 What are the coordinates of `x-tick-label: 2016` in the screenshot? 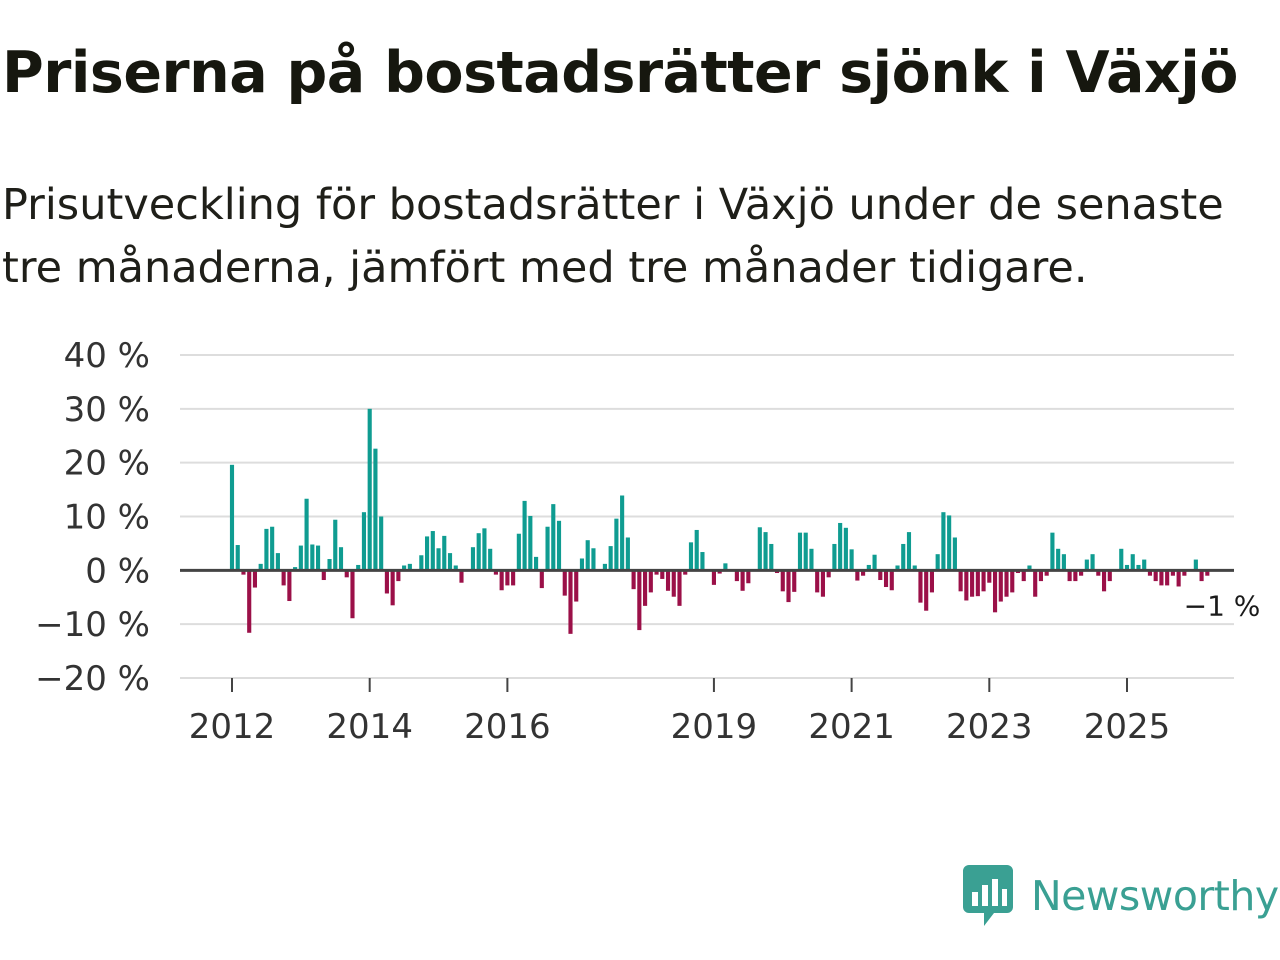 It's located at (507, 723).